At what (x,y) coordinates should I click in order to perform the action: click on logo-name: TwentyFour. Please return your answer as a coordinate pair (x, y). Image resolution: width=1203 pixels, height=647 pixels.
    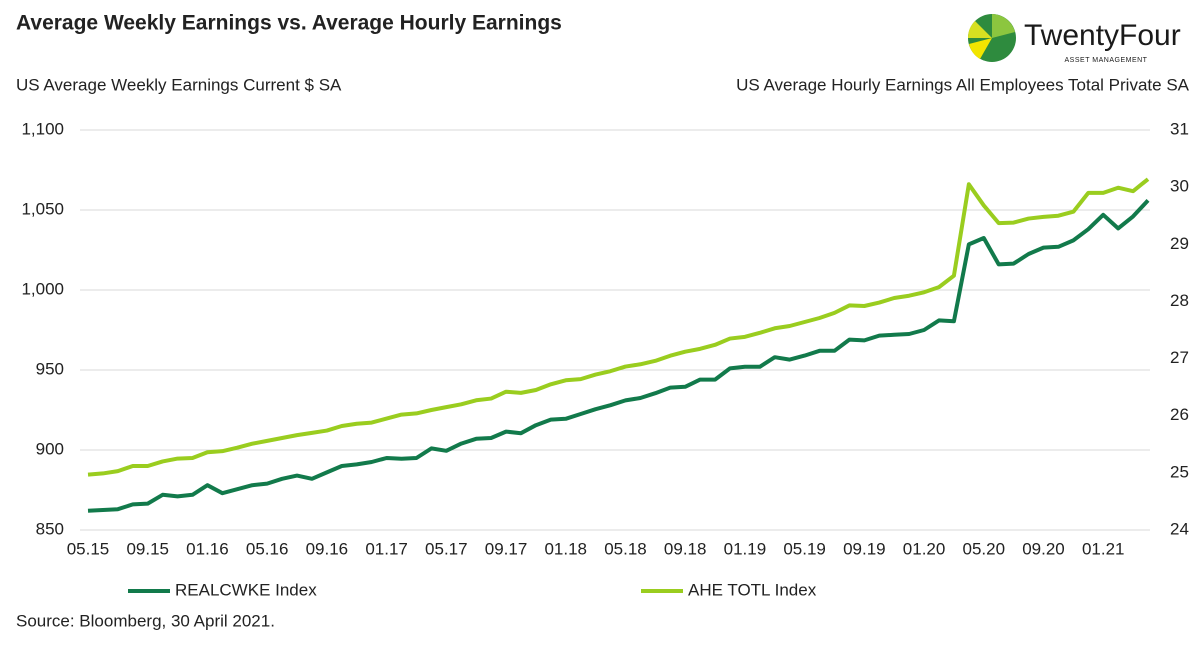
    Looking at the image, I should click on (1102, 35).